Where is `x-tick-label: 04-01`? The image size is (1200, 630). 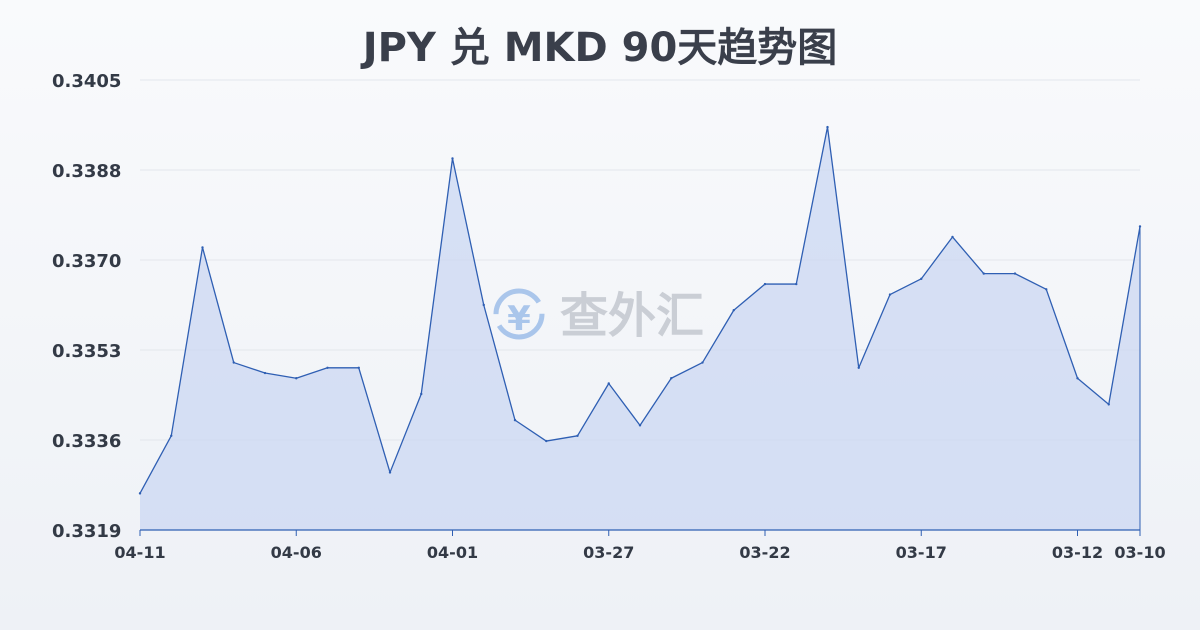
x-tick-label: 04-01 is located at coordinates (452, 552).